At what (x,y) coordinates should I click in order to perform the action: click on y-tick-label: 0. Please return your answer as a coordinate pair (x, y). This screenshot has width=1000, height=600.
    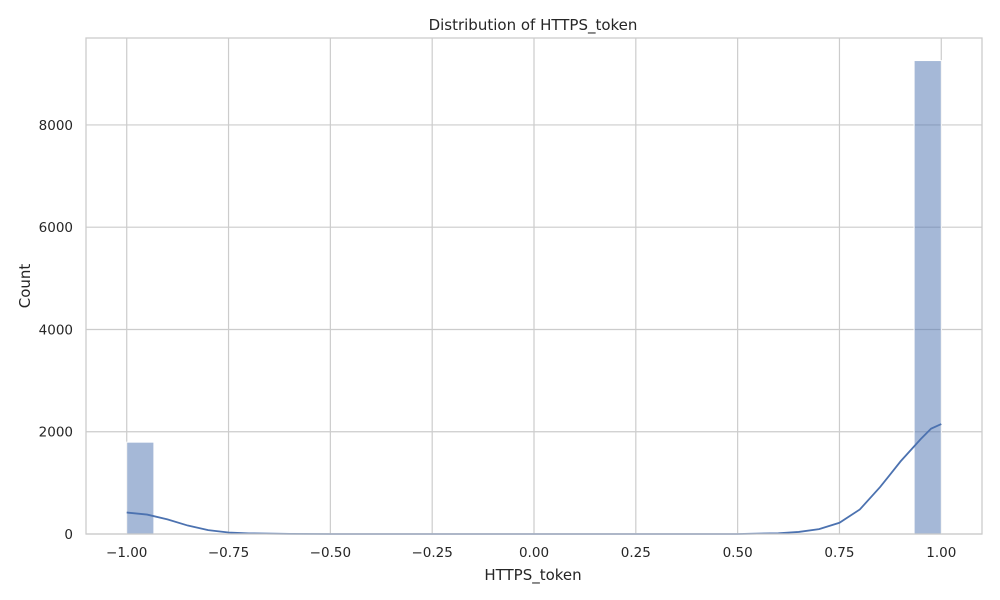
    Looking at the image, I should click on (68, 535).